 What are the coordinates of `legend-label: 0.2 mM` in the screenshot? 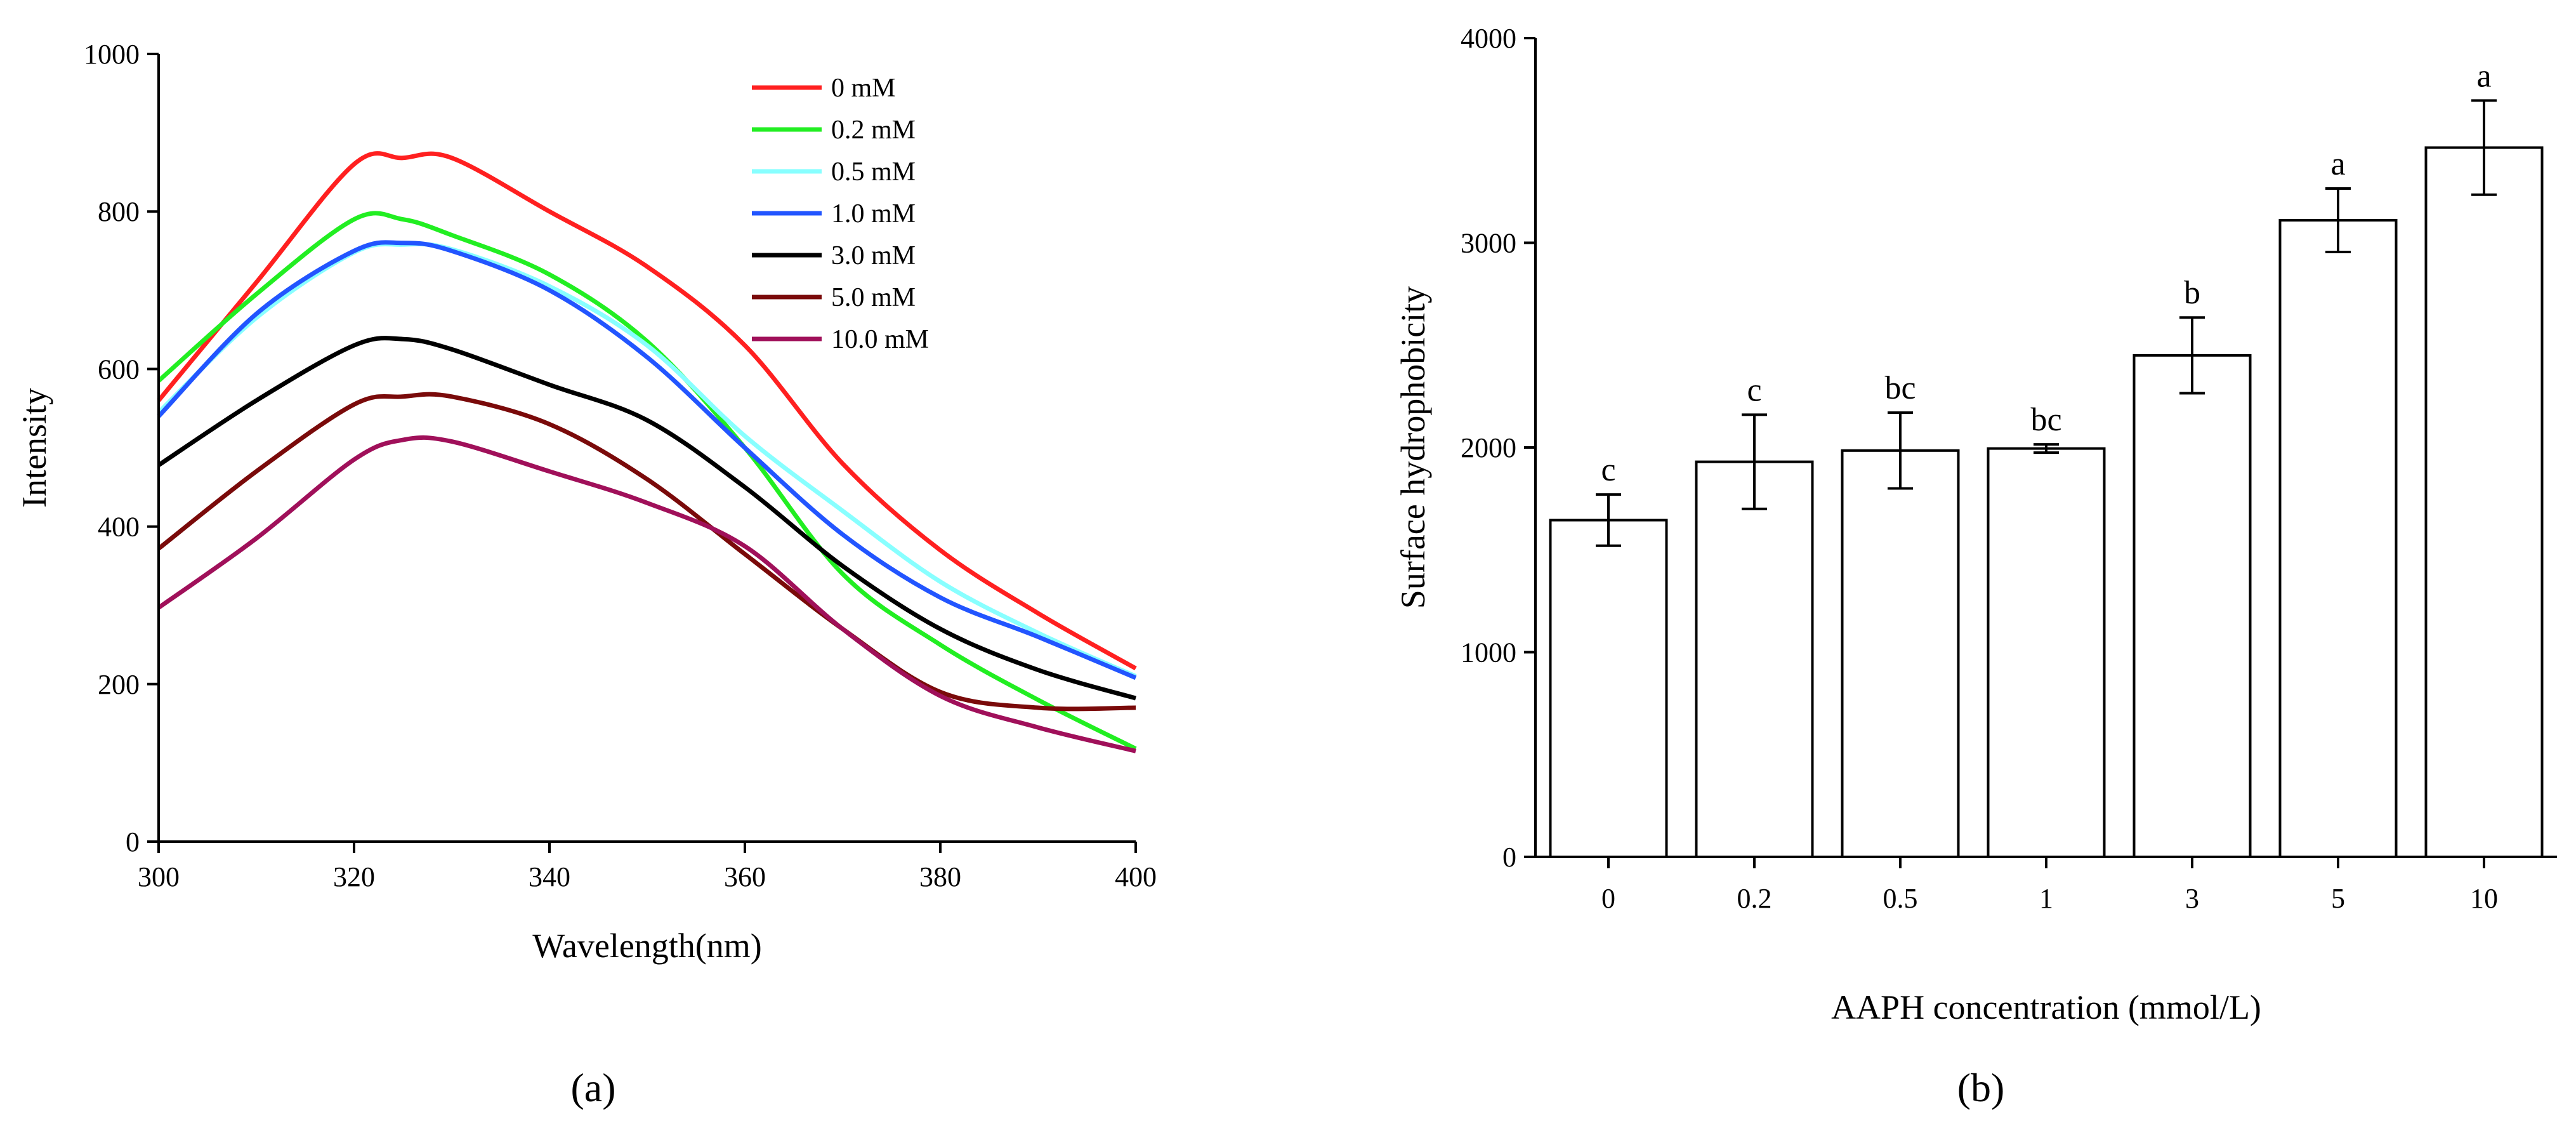 It's located at (873, 130).